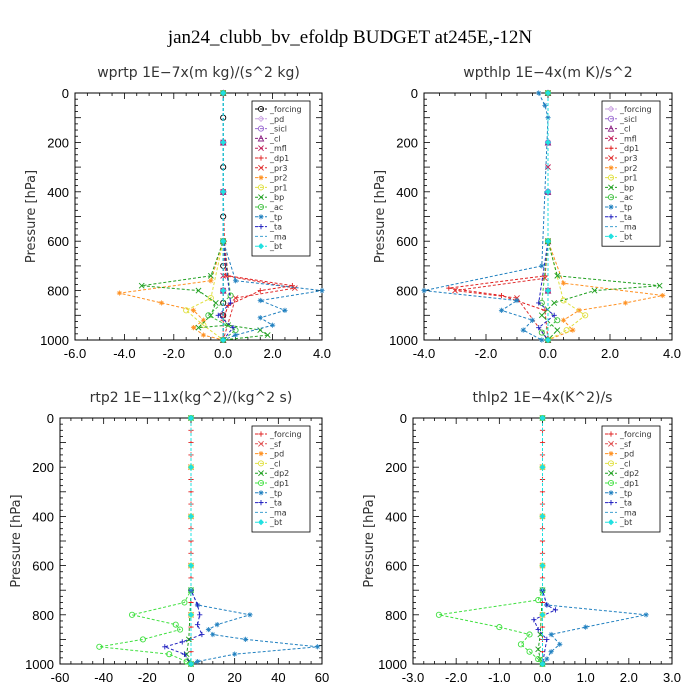  Describe the element at coordinates (628, 227) in the screenshot. I see `legend-label: _ma` at that location.